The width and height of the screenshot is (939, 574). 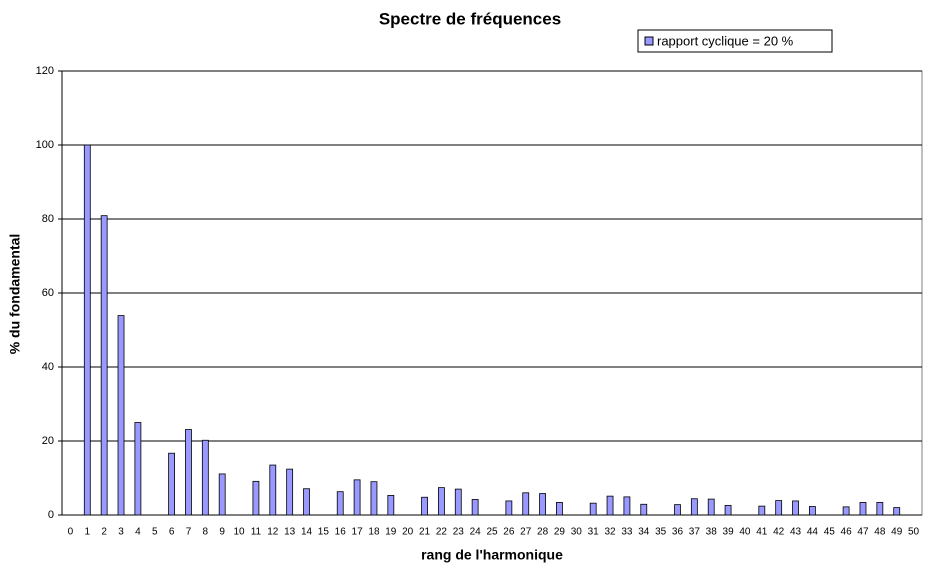 I want to click on x-tick-label: 22, so click(x=442, y=532).